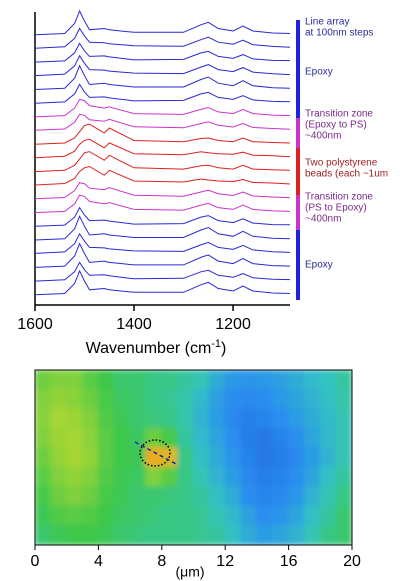 The width and height of the screenshot is (407, 581). I want to click on map-x-label: (μm), so click(189, 572).